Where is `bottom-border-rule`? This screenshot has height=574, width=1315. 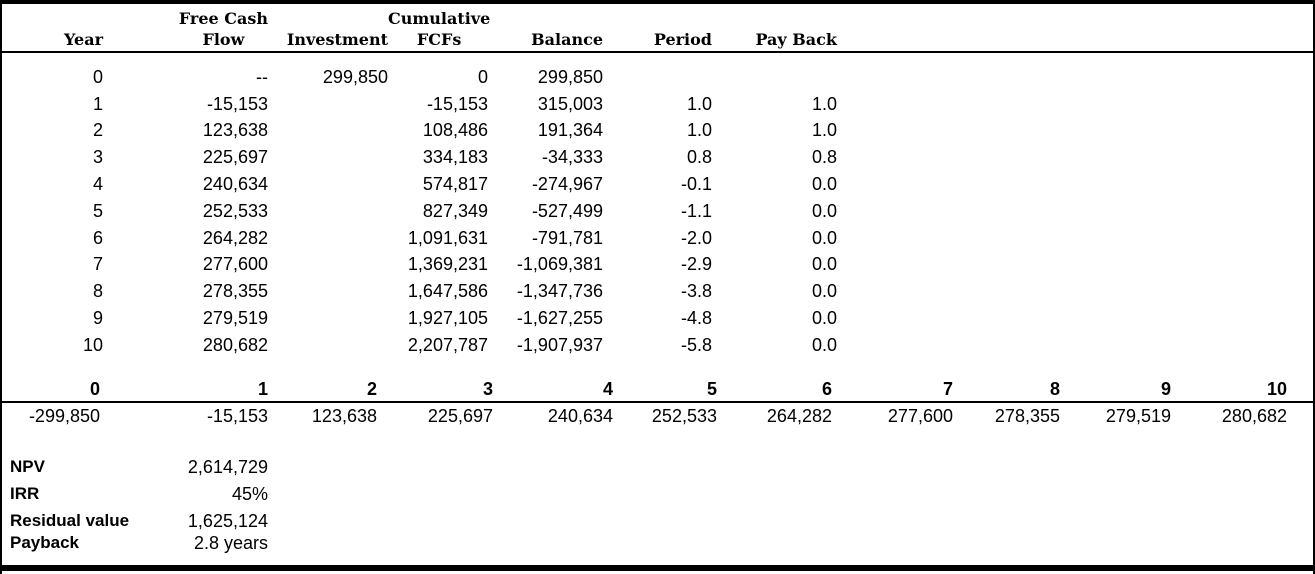 bottom-border-rule is located at coordinates (657, 568).